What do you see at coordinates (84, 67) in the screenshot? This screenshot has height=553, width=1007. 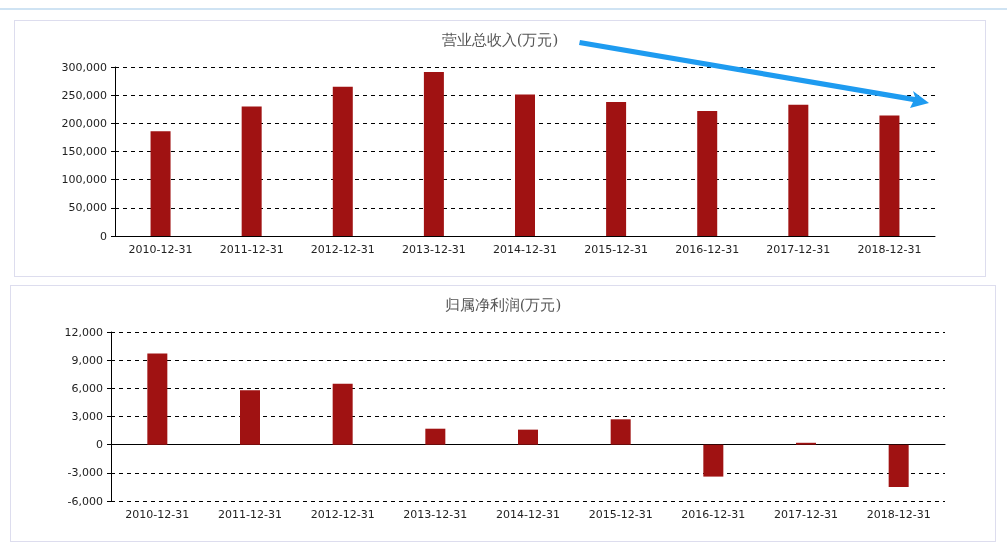 I see `y-tick-label: 300,000` at bounding box center [84, 67].